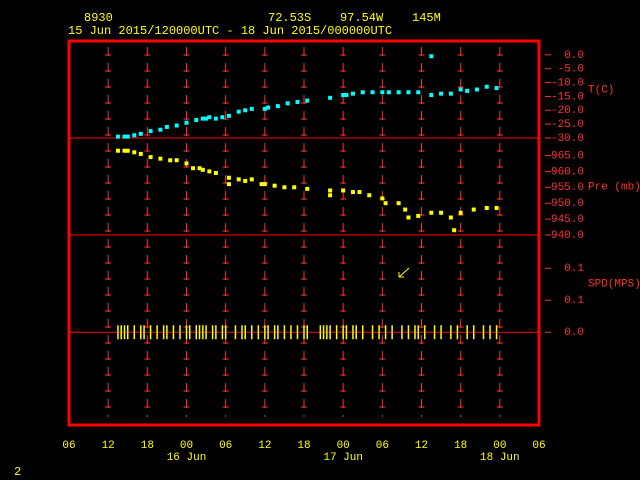 The image size is (640, 480). Describe the element at coordinates (614, 187) in the screenshot. I see `axis-label: Pre (mb)` at that location.